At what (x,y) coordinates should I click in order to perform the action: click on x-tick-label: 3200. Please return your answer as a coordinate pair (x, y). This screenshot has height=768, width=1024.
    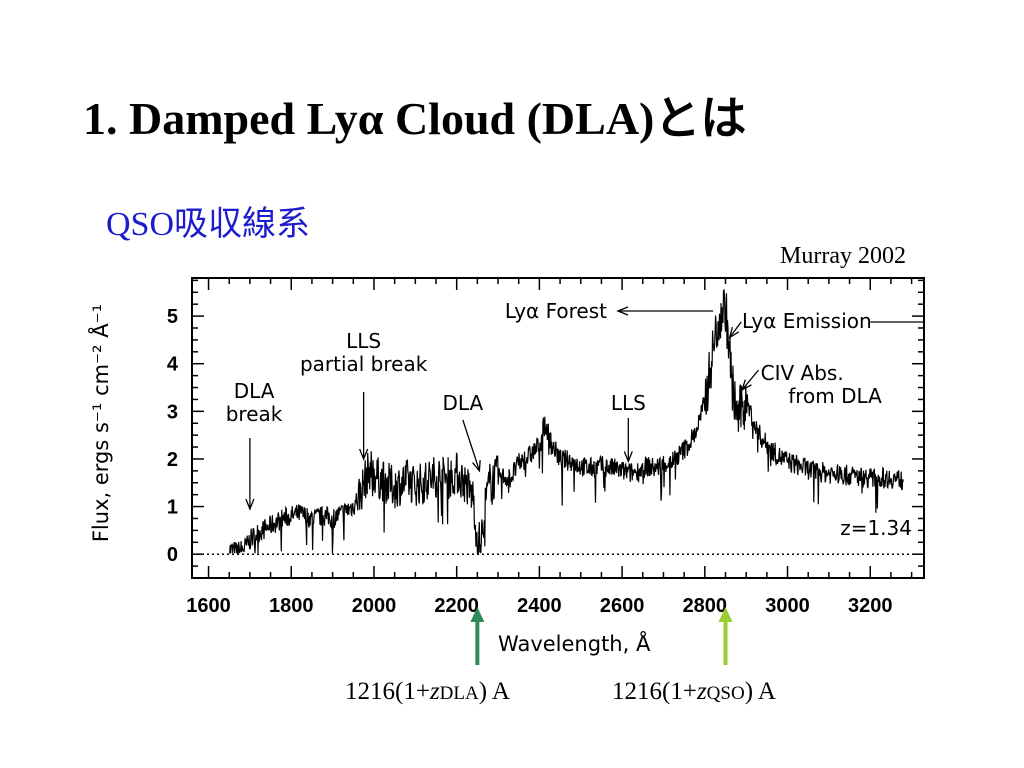
    Looking at the image, I should click on (870, 606).